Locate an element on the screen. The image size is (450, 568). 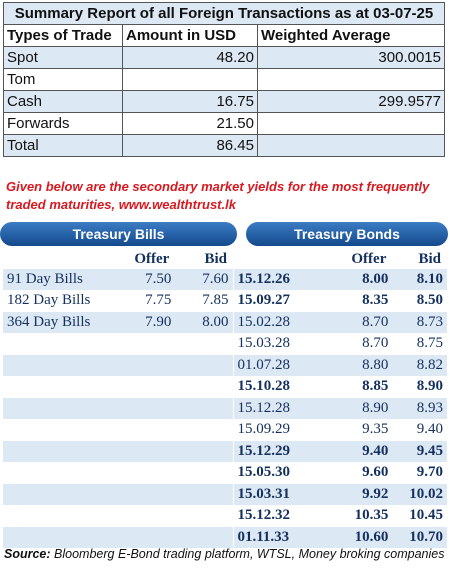
row: 182 Day Bills 7.75 7.85 15.09.27 8.35 8.50 is located at coordinates (225, 301).